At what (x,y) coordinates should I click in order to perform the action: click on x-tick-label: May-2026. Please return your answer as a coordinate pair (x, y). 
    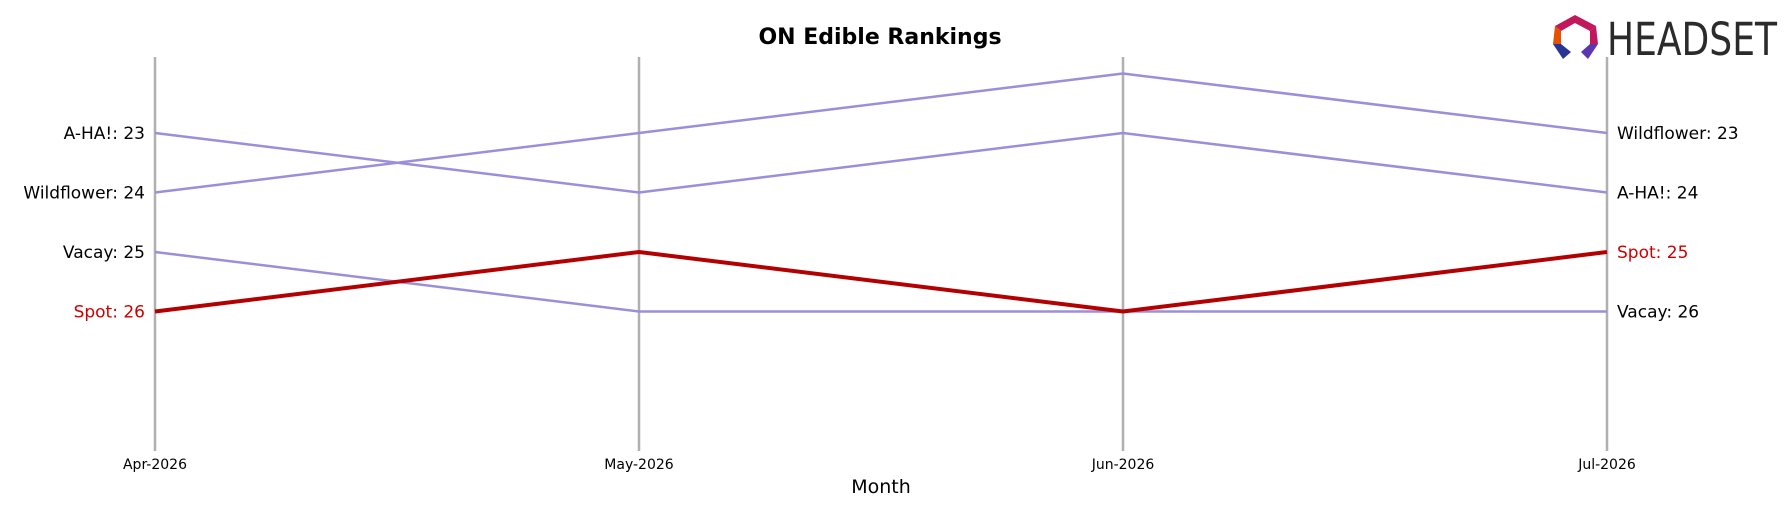
    Looking at the image, I should click on (638, 465).